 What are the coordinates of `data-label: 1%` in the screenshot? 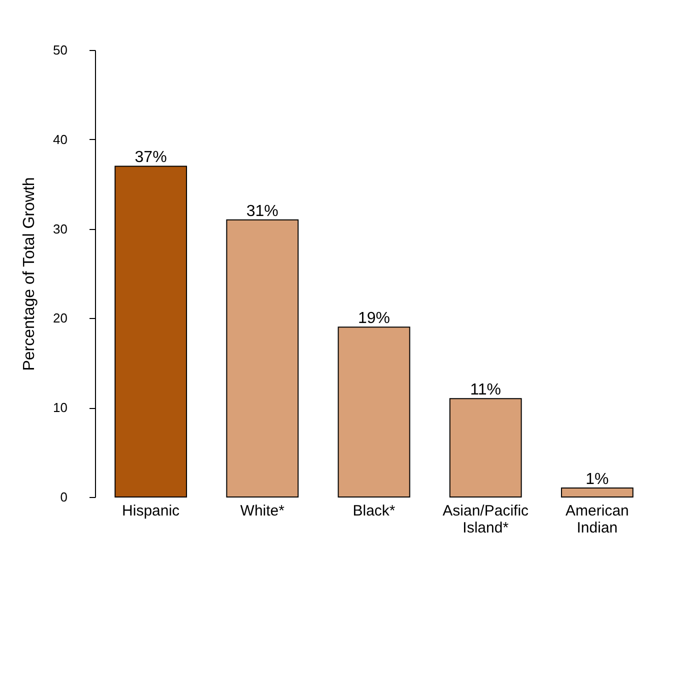 It's located at (597, 479).